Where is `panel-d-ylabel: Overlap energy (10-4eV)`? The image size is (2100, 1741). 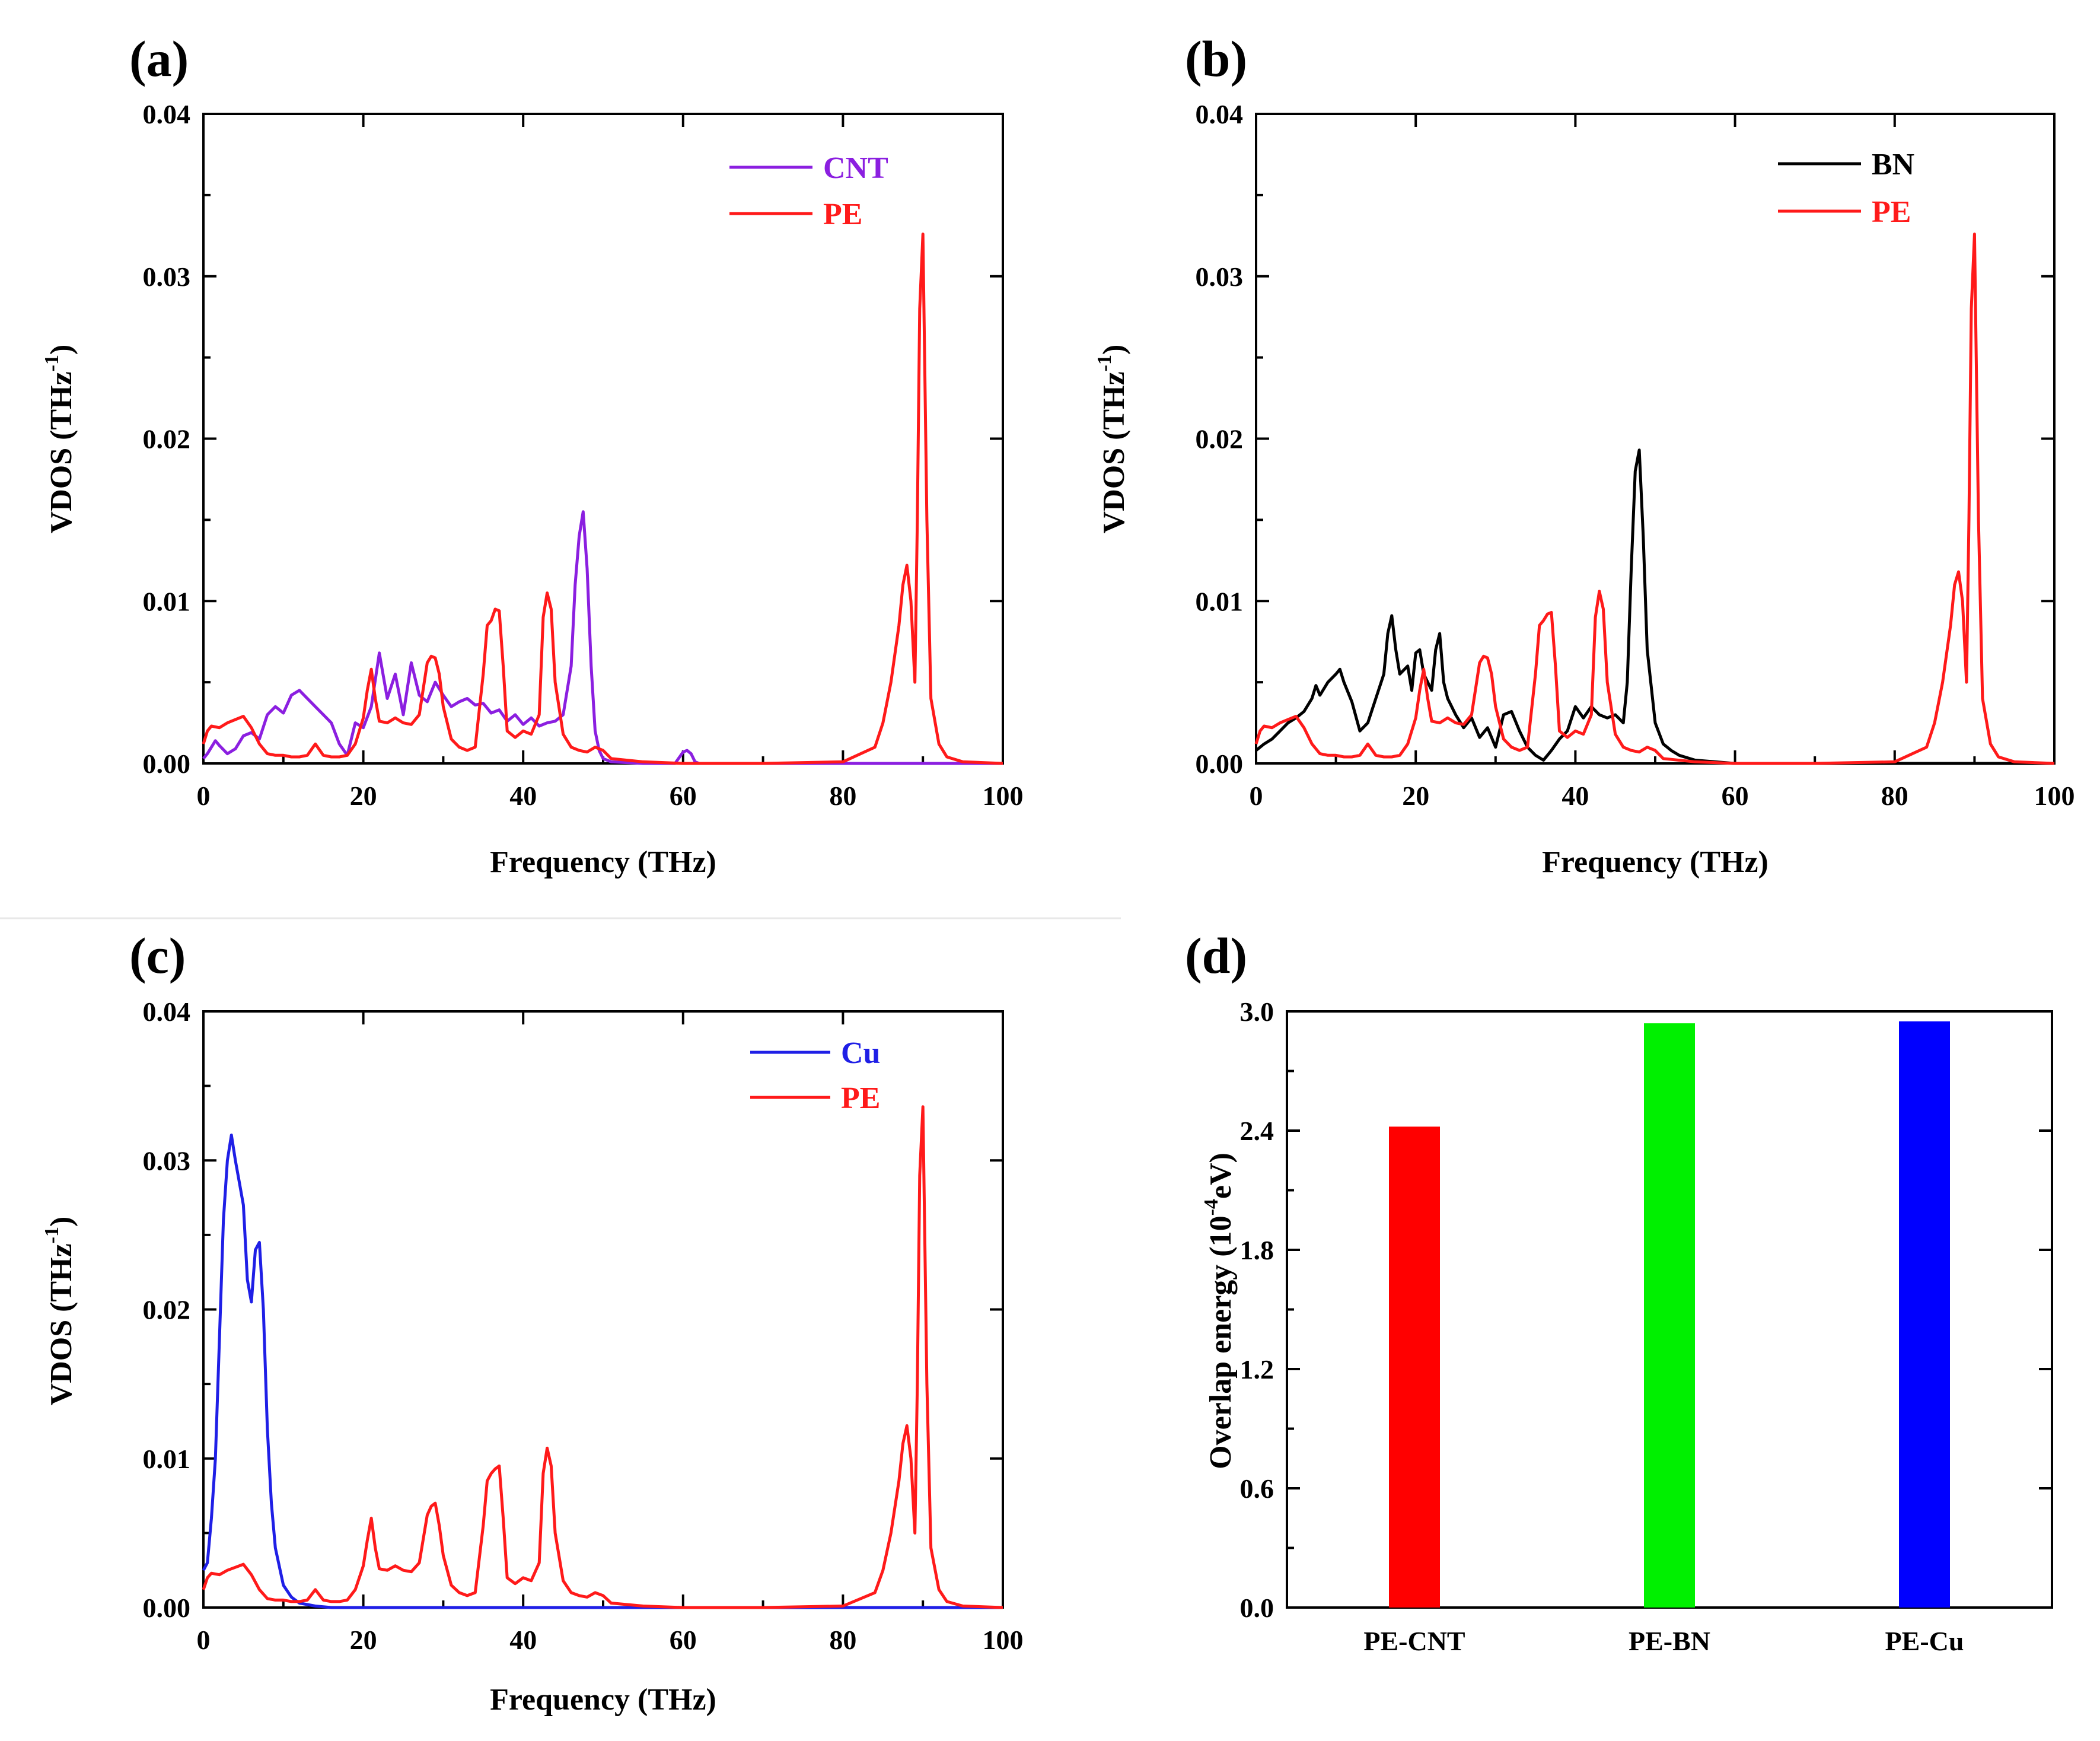 panel-d-ylabel: Overlap energy (10-4eV) is located at coordinates (1219, 1311).